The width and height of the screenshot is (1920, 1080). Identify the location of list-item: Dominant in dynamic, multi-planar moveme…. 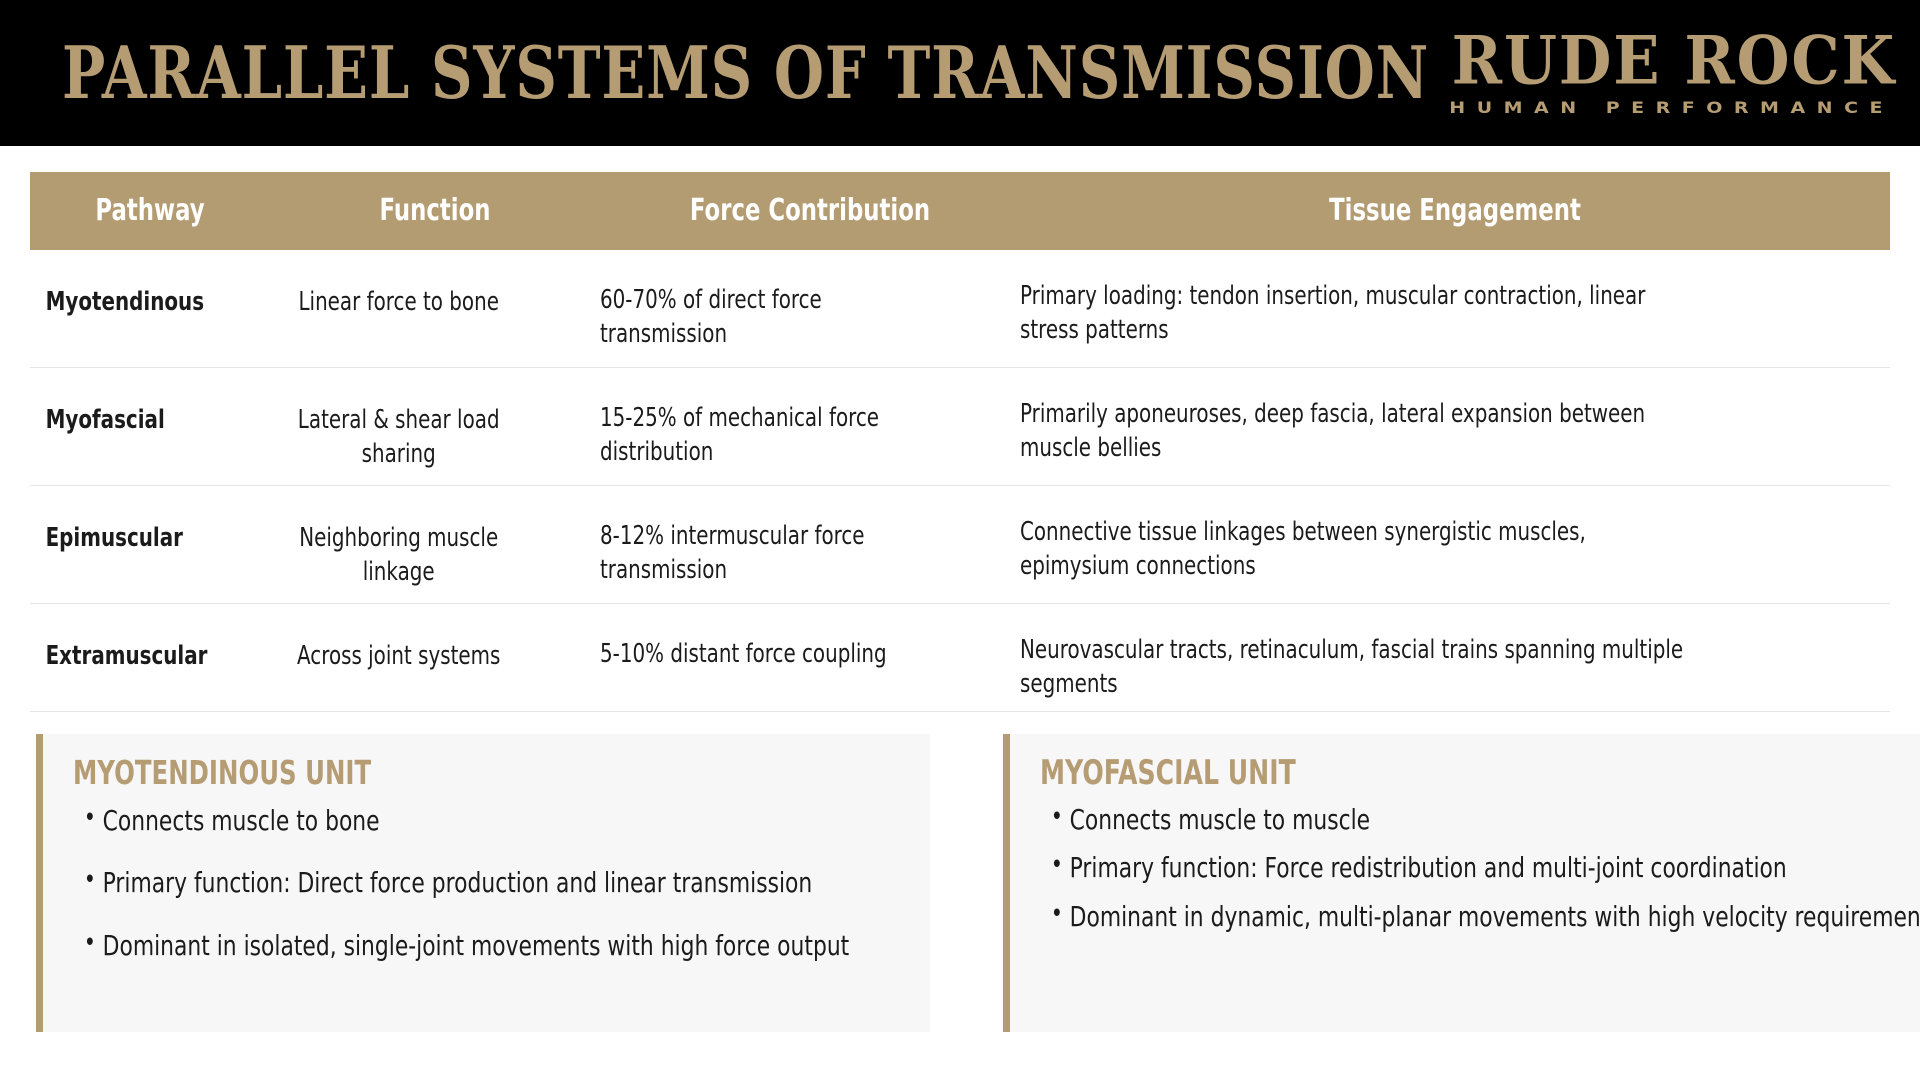
(1480, 916).